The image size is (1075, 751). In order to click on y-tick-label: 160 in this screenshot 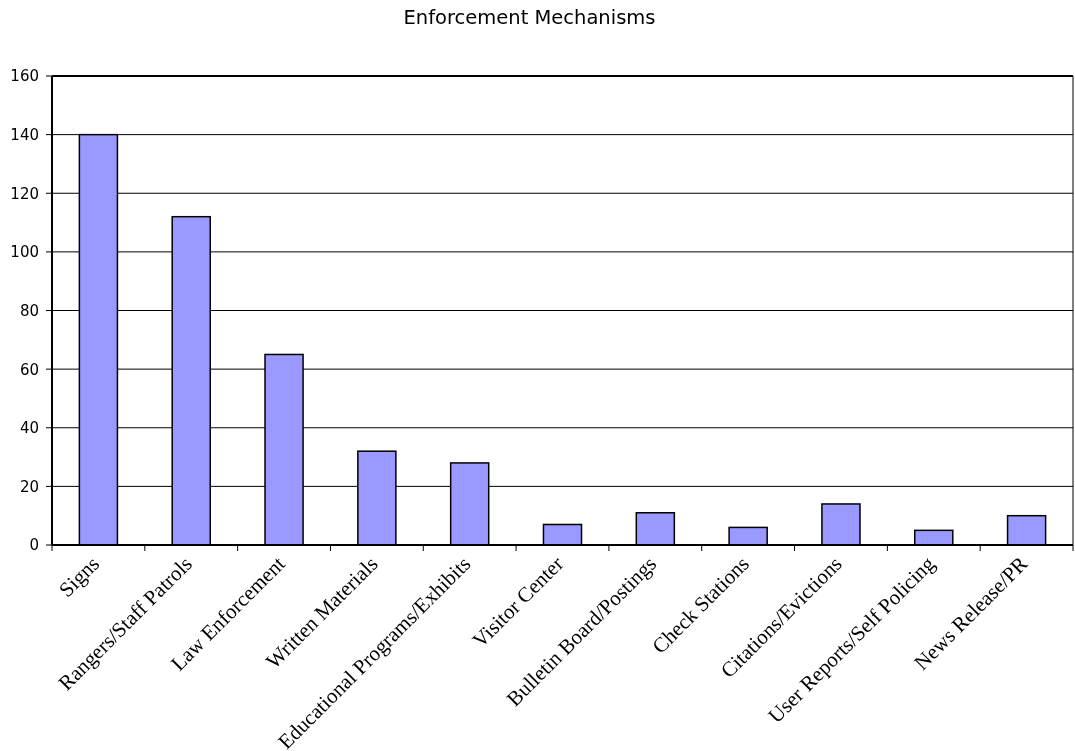, I will do `click(24, 76)`.